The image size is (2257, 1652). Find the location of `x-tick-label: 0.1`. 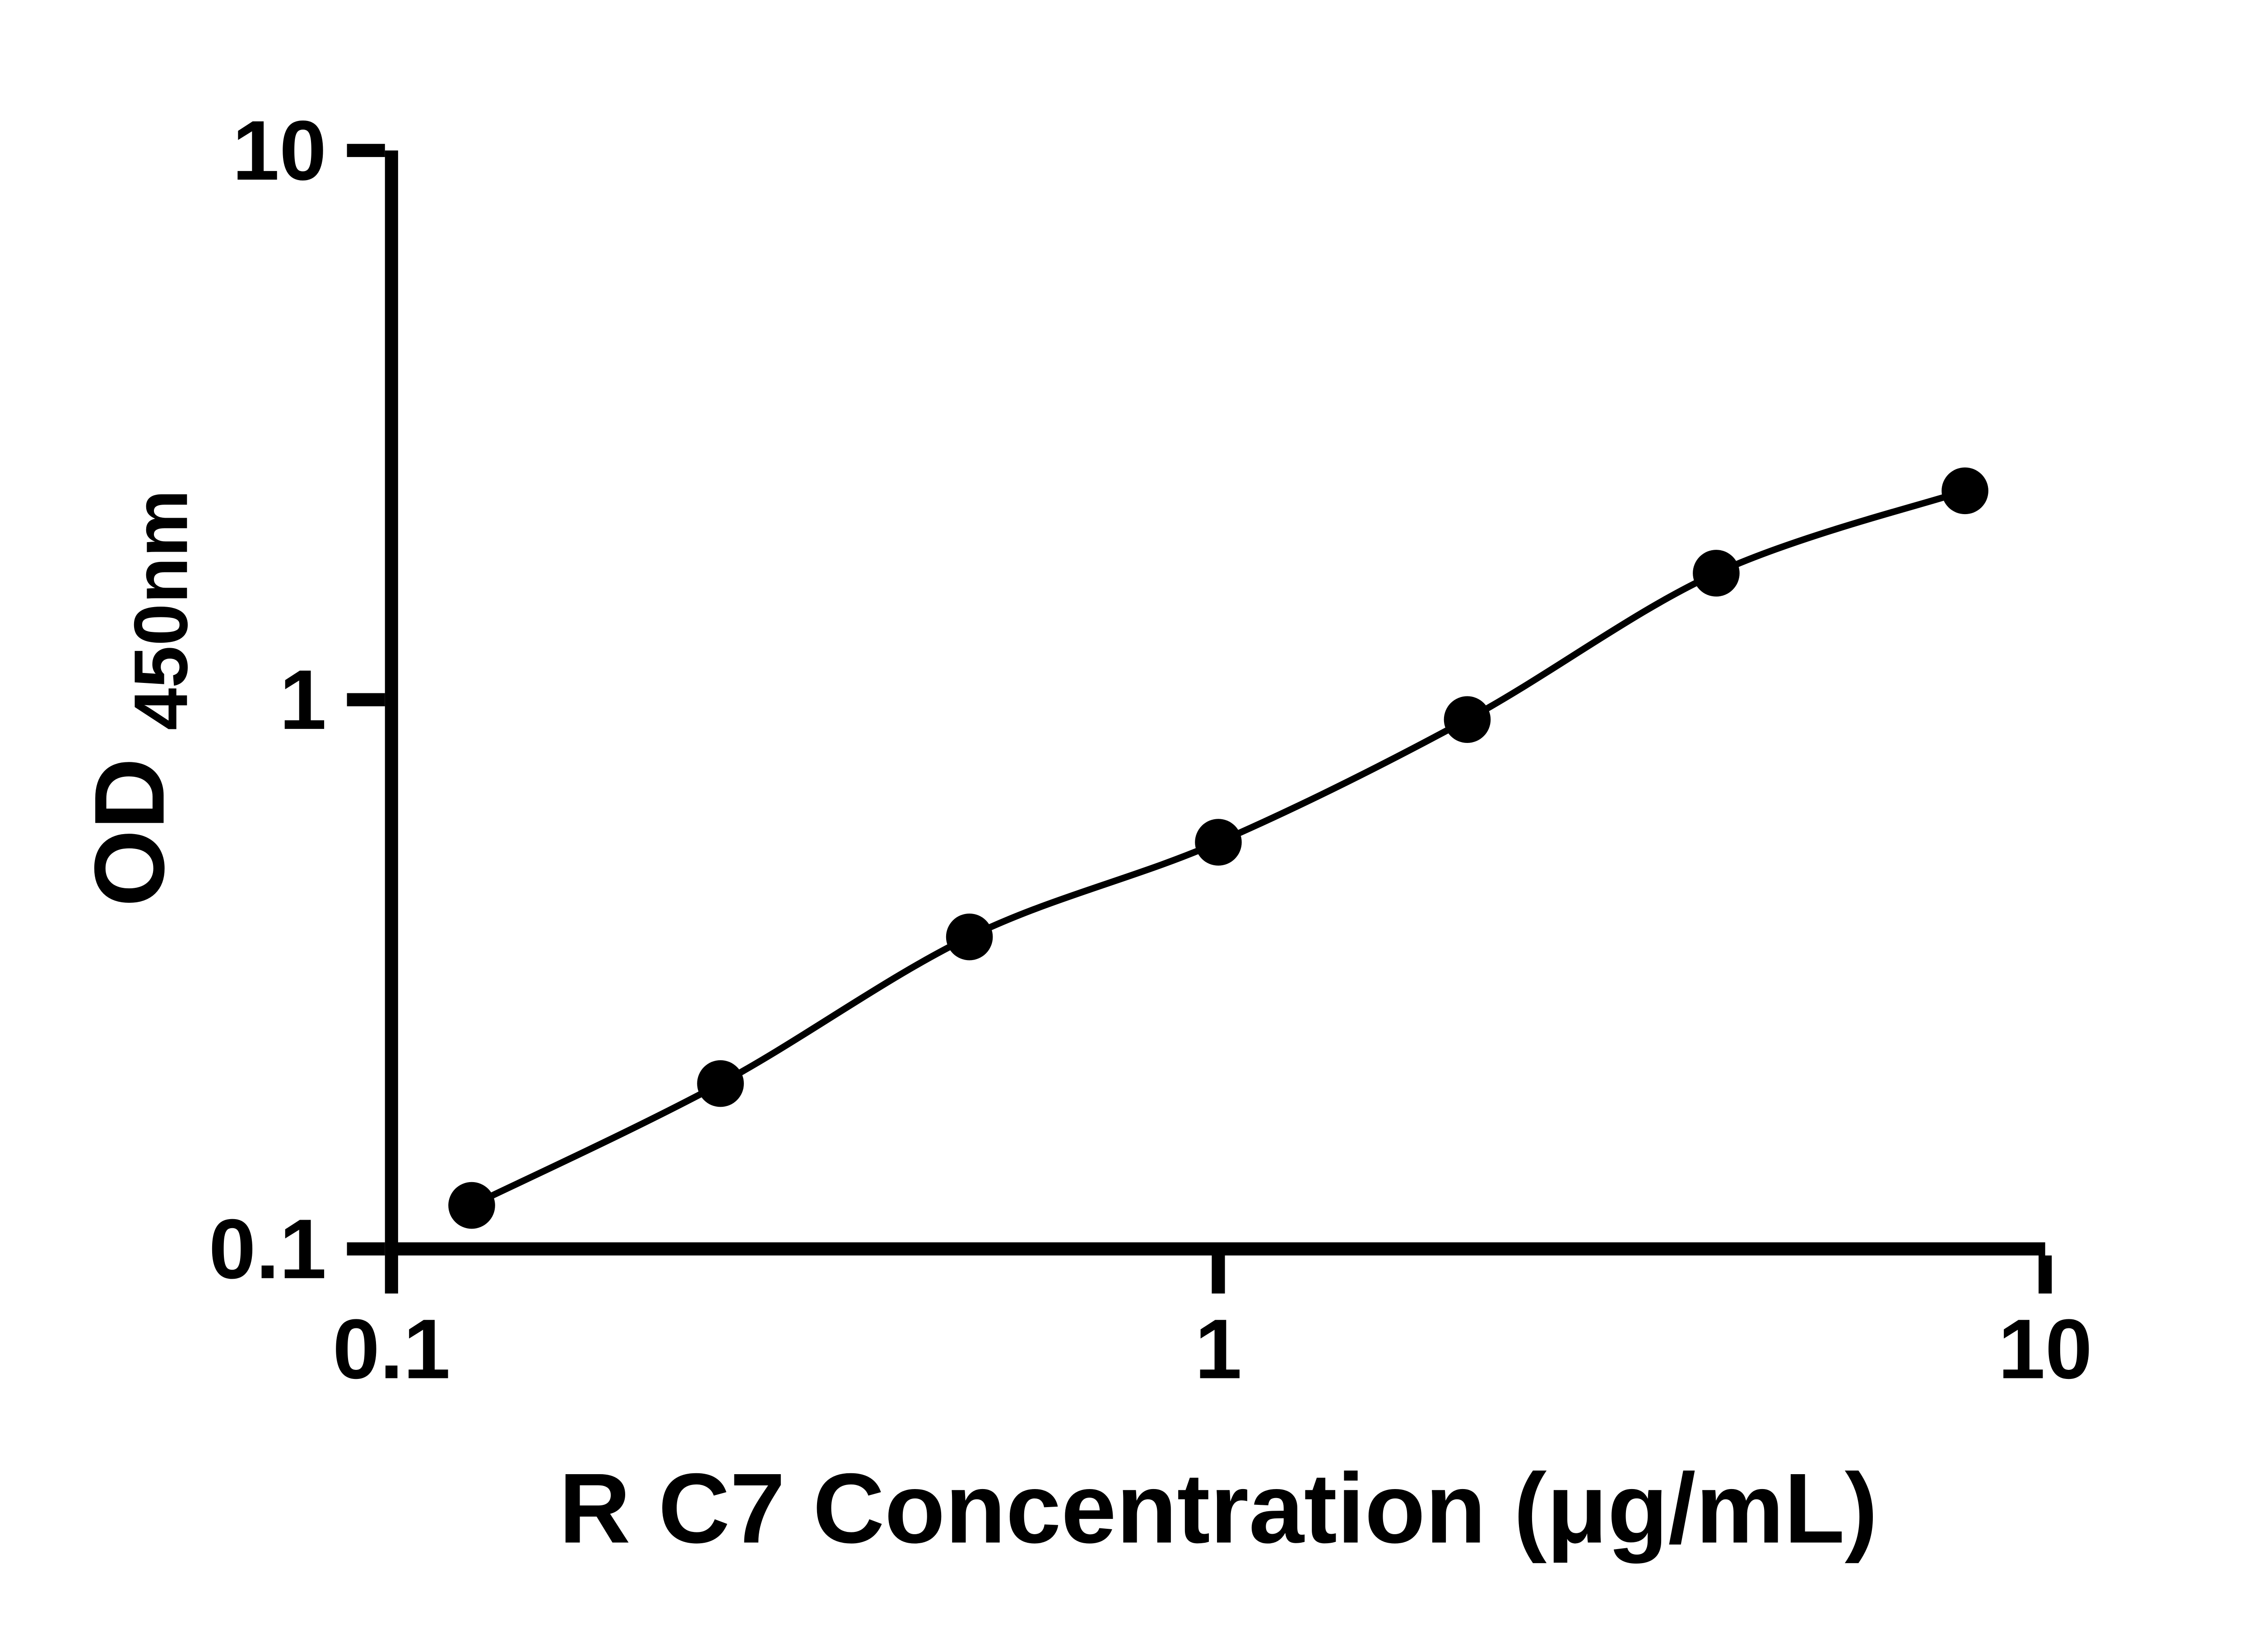

x-tick-label: 0.1 is located at coordinates (392, 1348).